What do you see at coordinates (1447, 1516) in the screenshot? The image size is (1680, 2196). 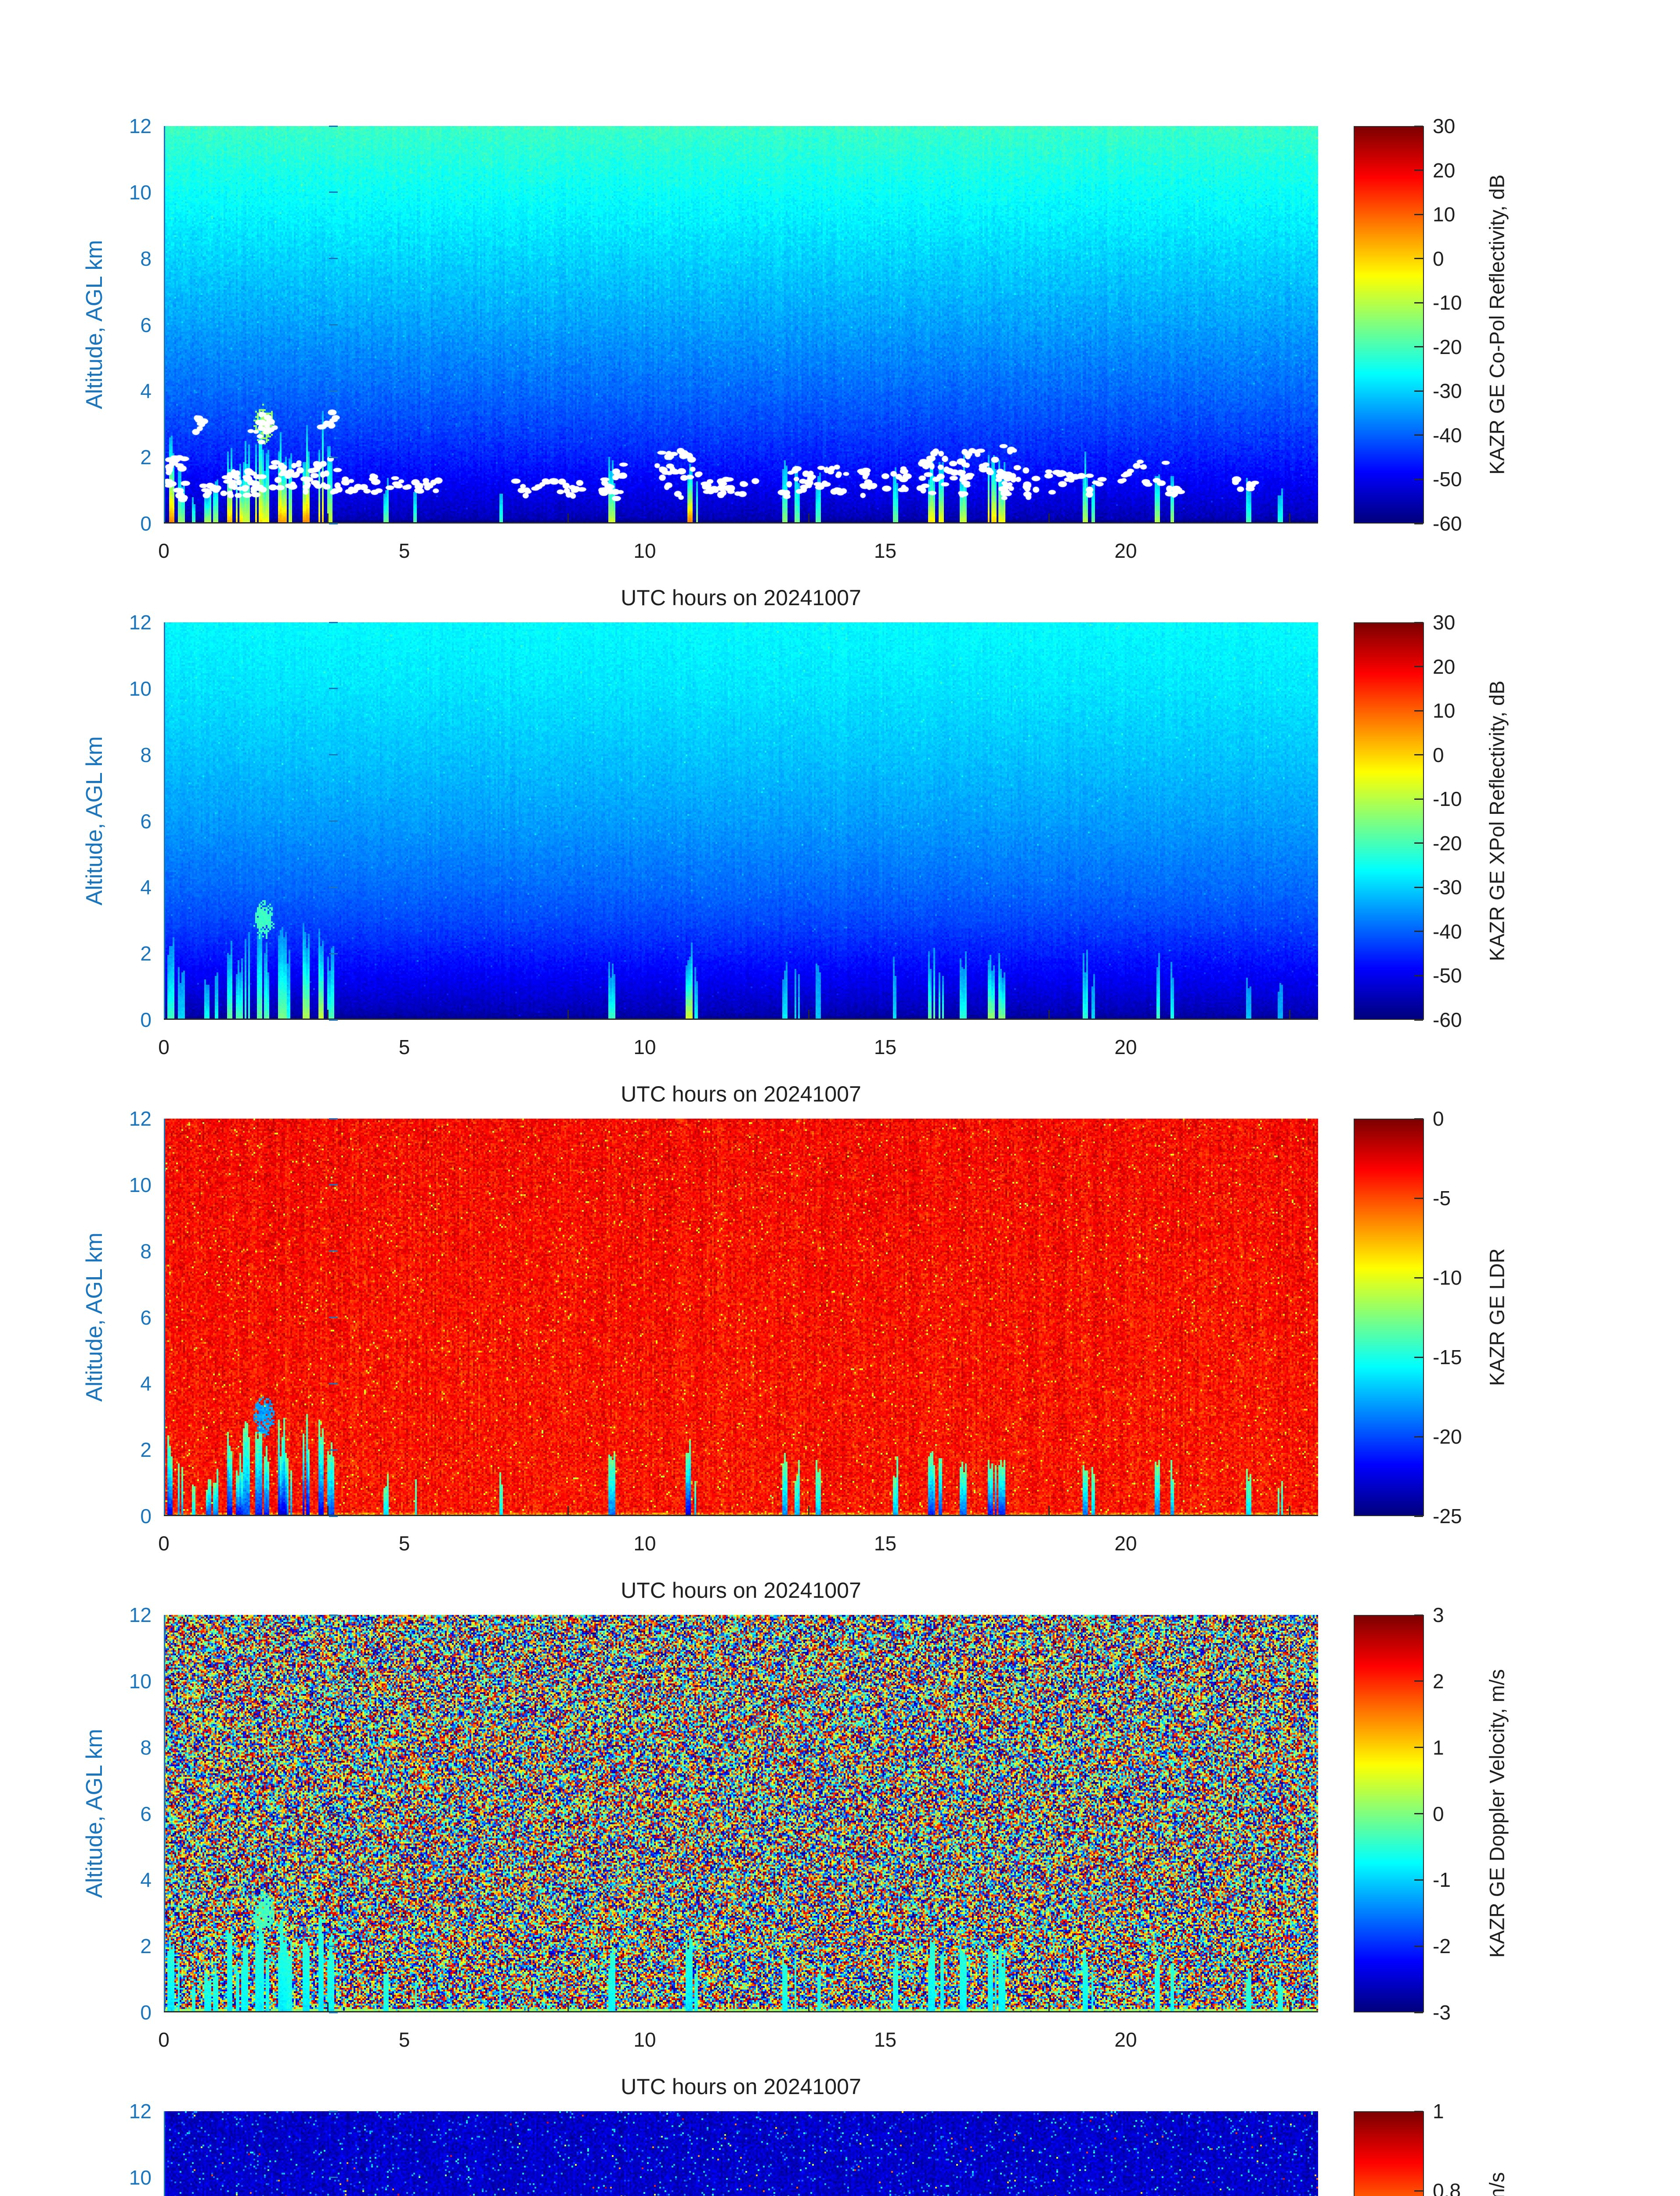 I see `colorbar-tick-label: -25` at bounding box center [1447, 1516].